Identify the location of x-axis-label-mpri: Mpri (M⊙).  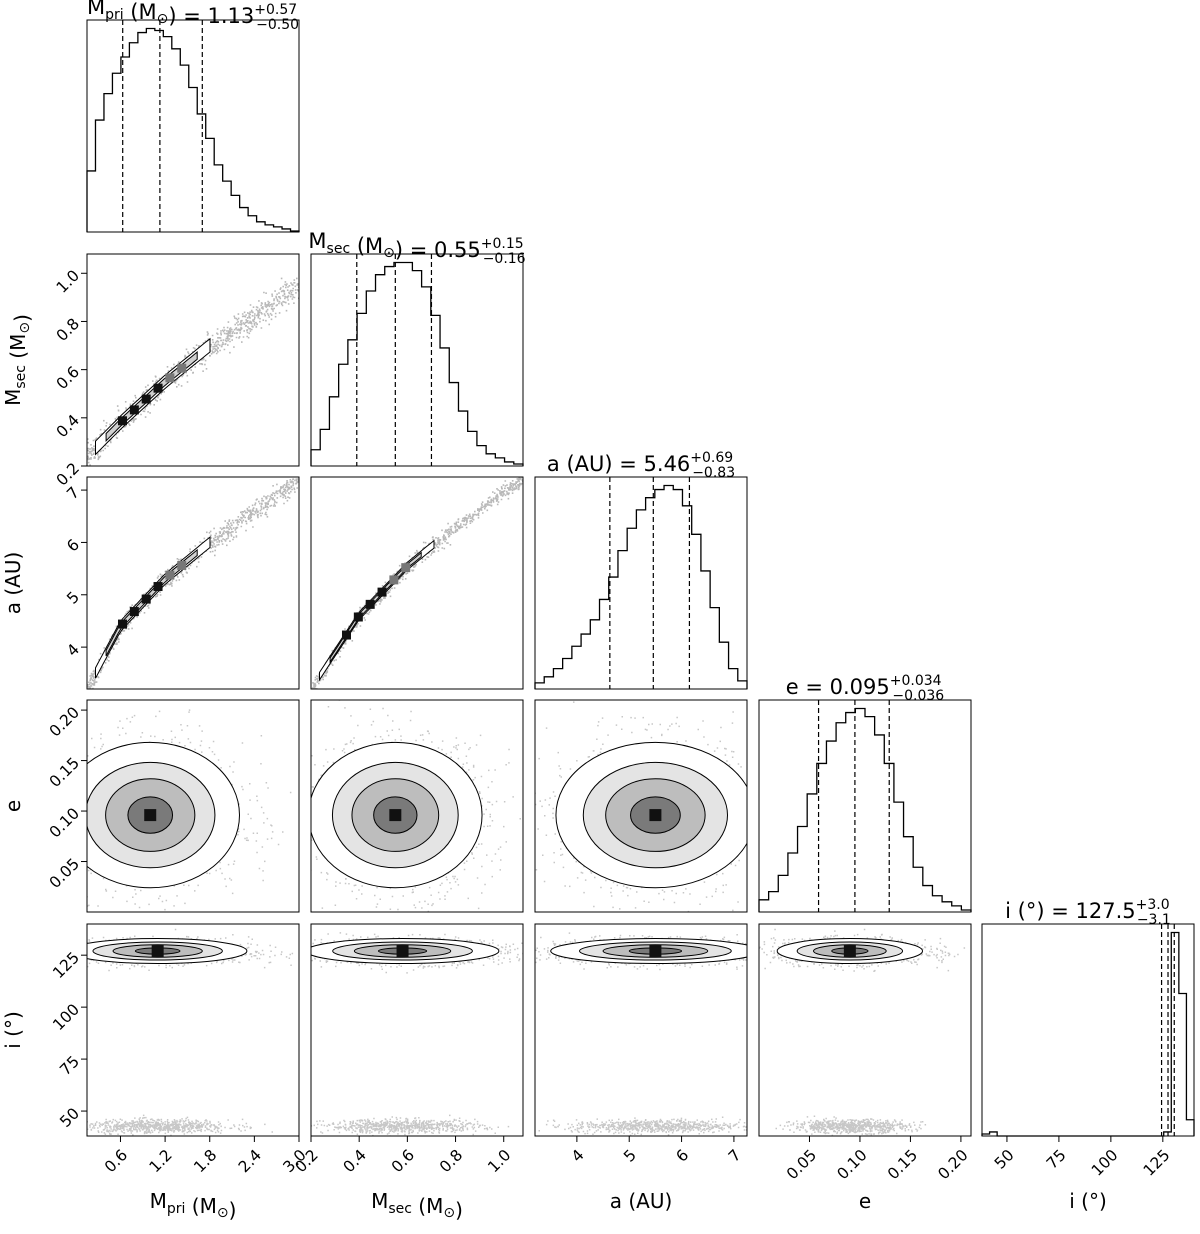
(193, 1205).